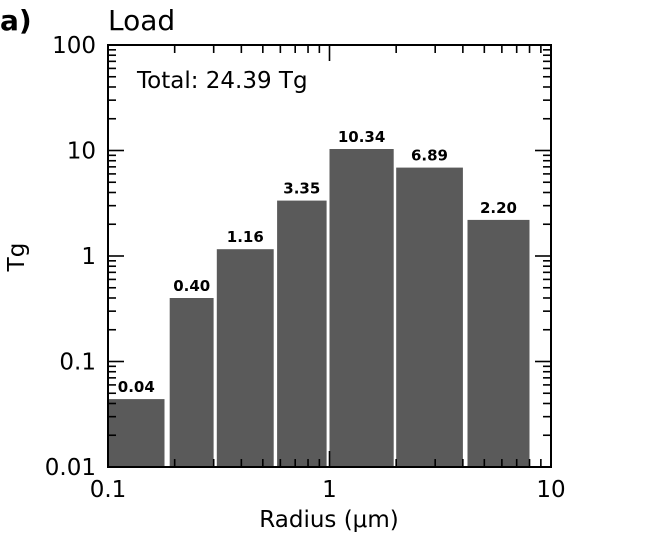  I want to click on bar-value-label: 1.16, so click(245, 237).